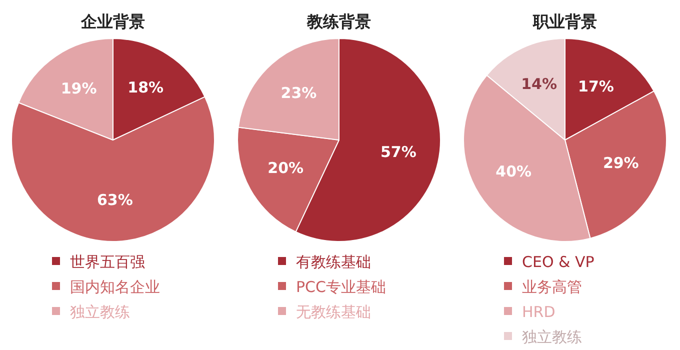 Image resolution: width=680 pixels, height=350 pixels. I want to click on legend-label: 有教练基础, so click(333, 262).